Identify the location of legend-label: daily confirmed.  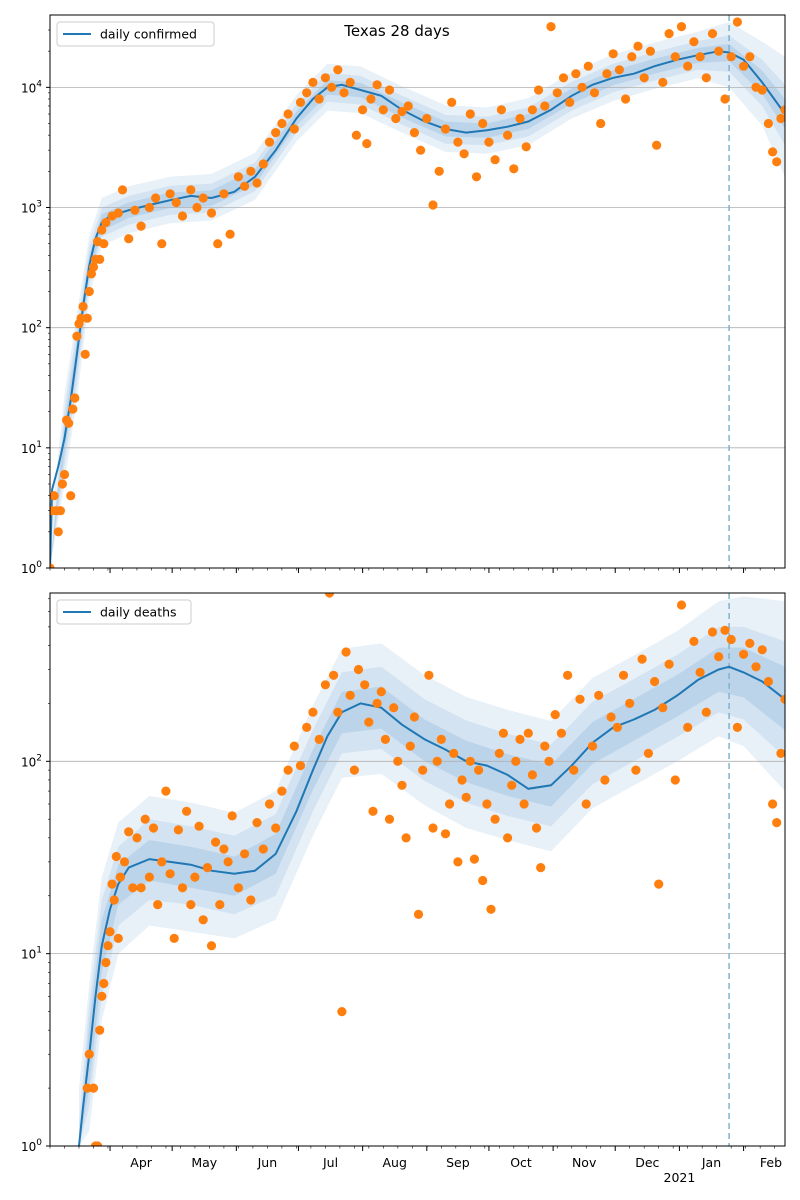
(148, 34).